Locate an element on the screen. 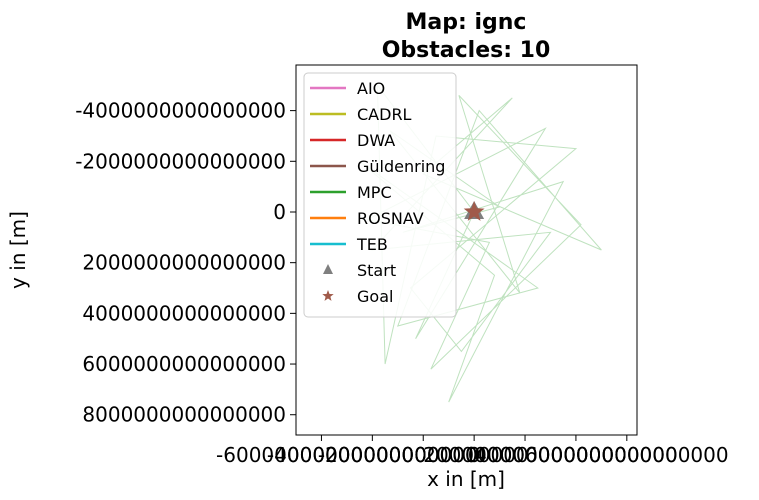  x-tick-label: 0 is located at coordinates (474, 455).